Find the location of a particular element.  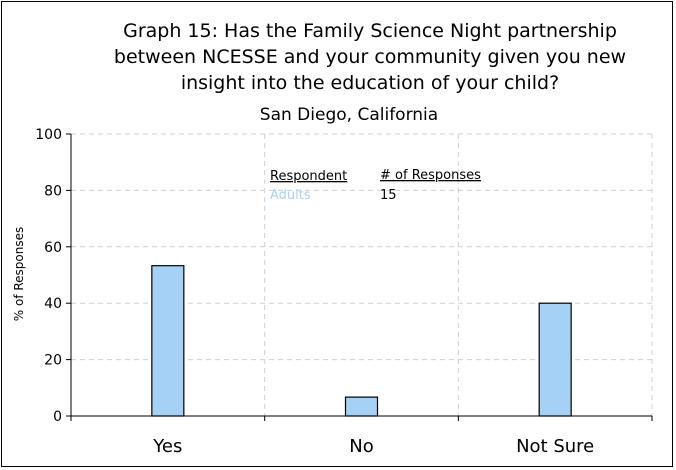

bar-yes is located at coordinates (168, 341).